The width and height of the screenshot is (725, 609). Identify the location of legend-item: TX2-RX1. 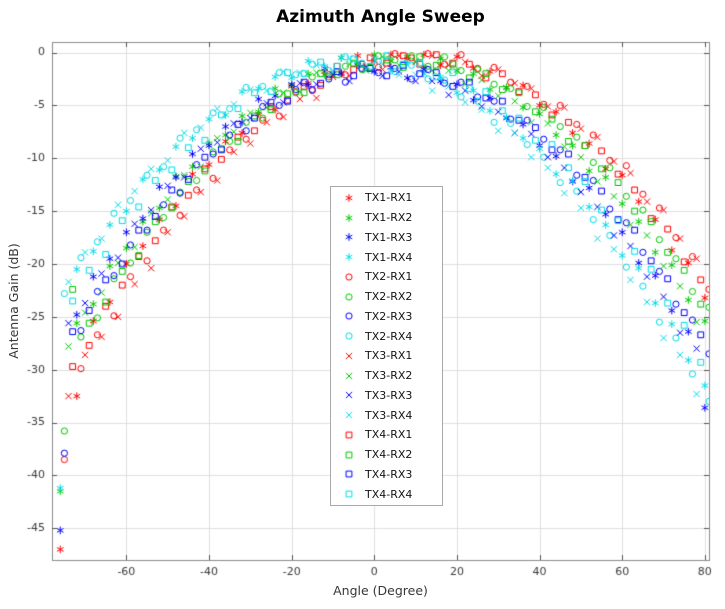
(386, 277).